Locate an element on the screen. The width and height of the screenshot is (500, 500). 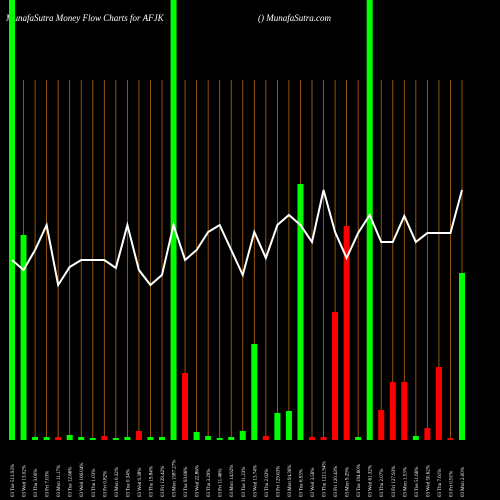
x-tick-label: 03 Thu 7.61% is located at coordinates (440, 483).